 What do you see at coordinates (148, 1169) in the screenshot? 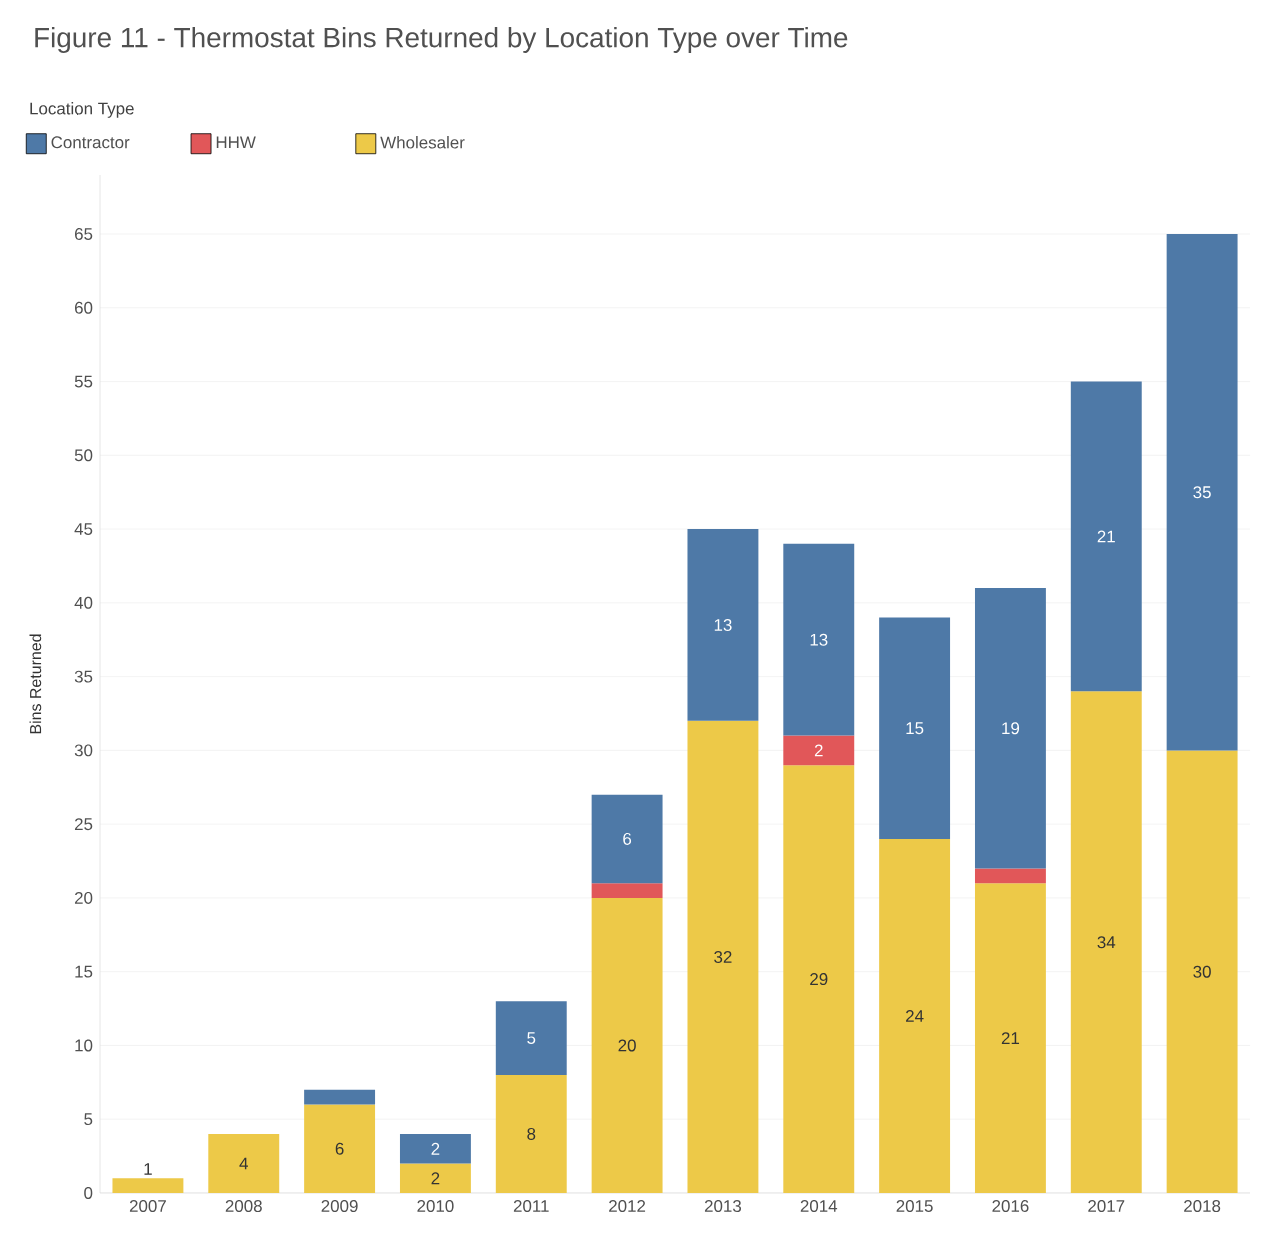
I see `data-label: 1` at bounding box center [148, 1169].